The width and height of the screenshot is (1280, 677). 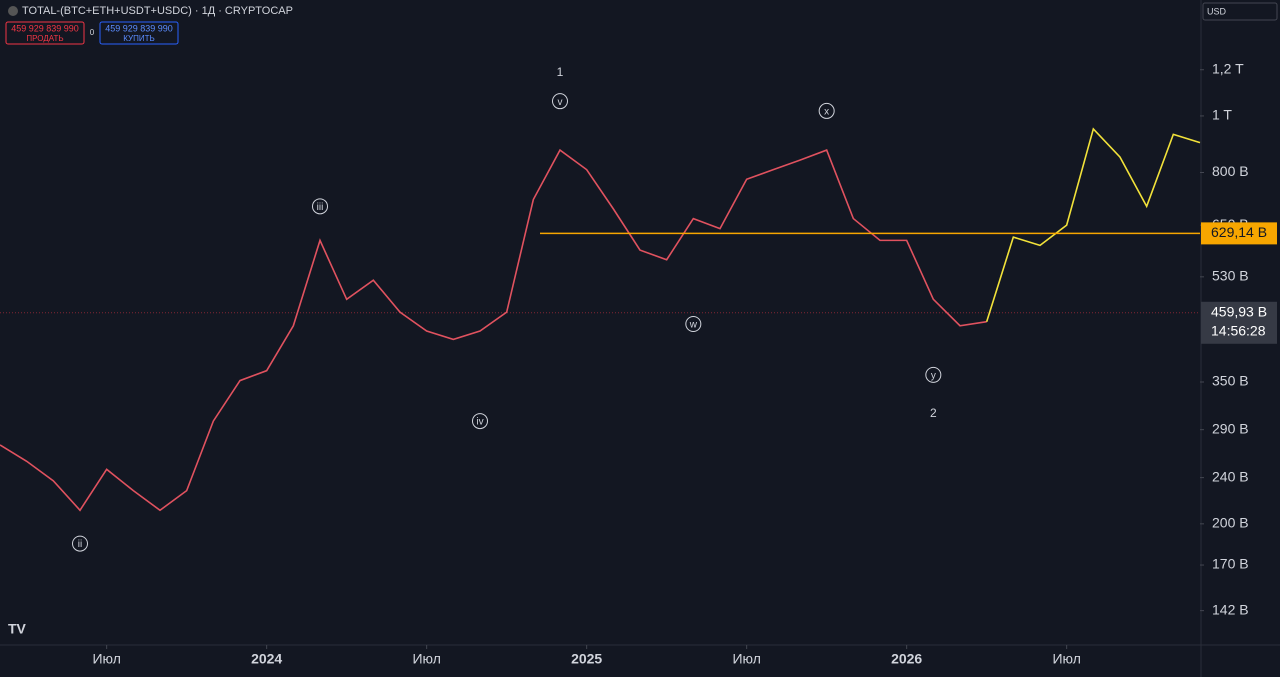 I want to click on y-tick-label: 240 B, so click(x=1230, y=476).